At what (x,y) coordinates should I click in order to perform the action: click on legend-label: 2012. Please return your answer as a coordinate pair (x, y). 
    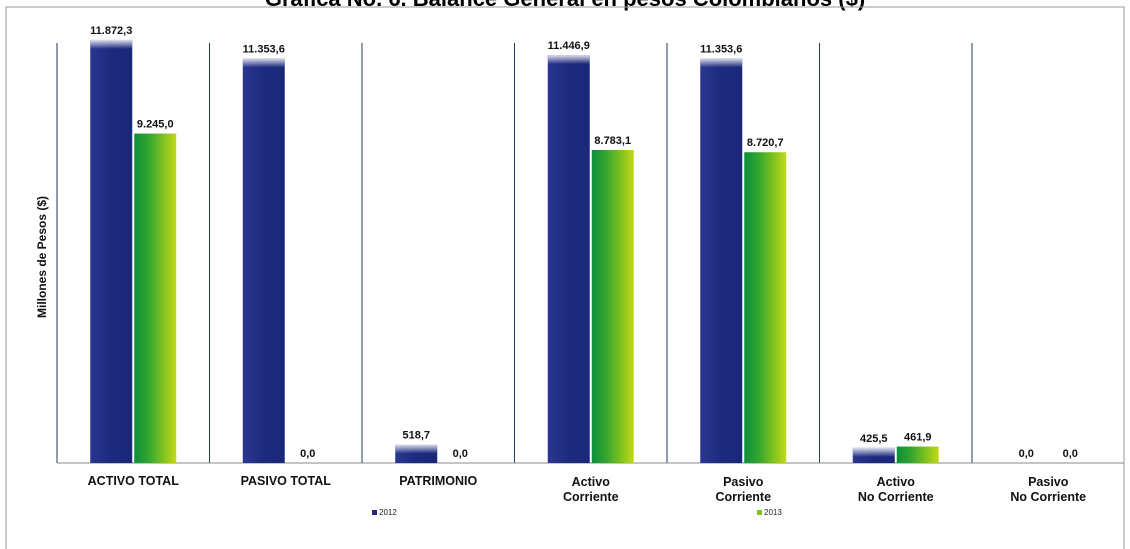
    Looking at the image, I should click on (388, 512).